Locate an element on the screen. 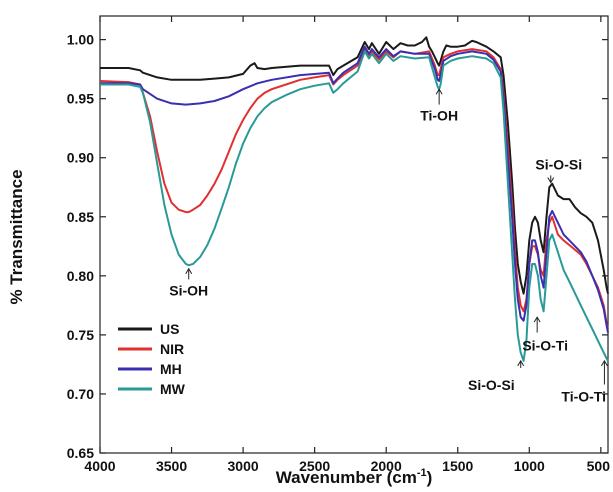 This screenshot has height=492, width=613. y-tick-label: 0.95 is located at coordinates (80, 99).